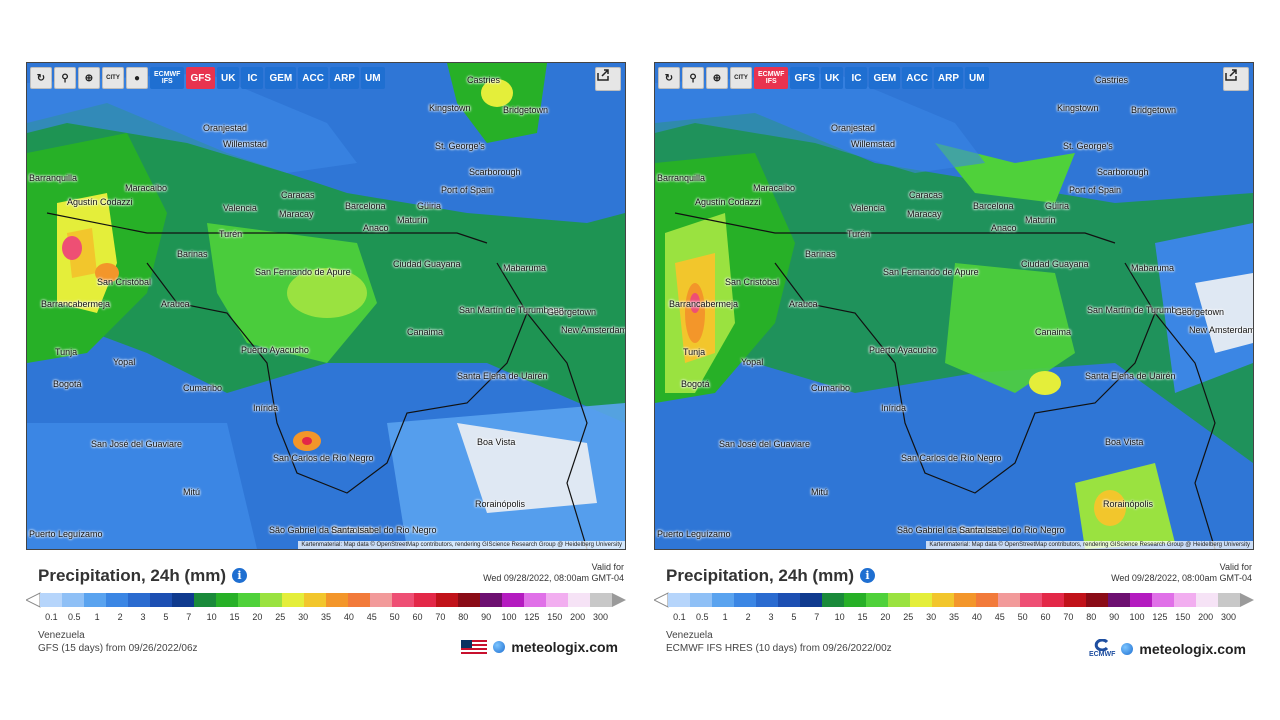 This screenshot has height=720, width=1280. What do you see at coordinates (1229, 617) in the screenshot?
I see `legend-tick-label: 300` at bounding box center [1229, 617].